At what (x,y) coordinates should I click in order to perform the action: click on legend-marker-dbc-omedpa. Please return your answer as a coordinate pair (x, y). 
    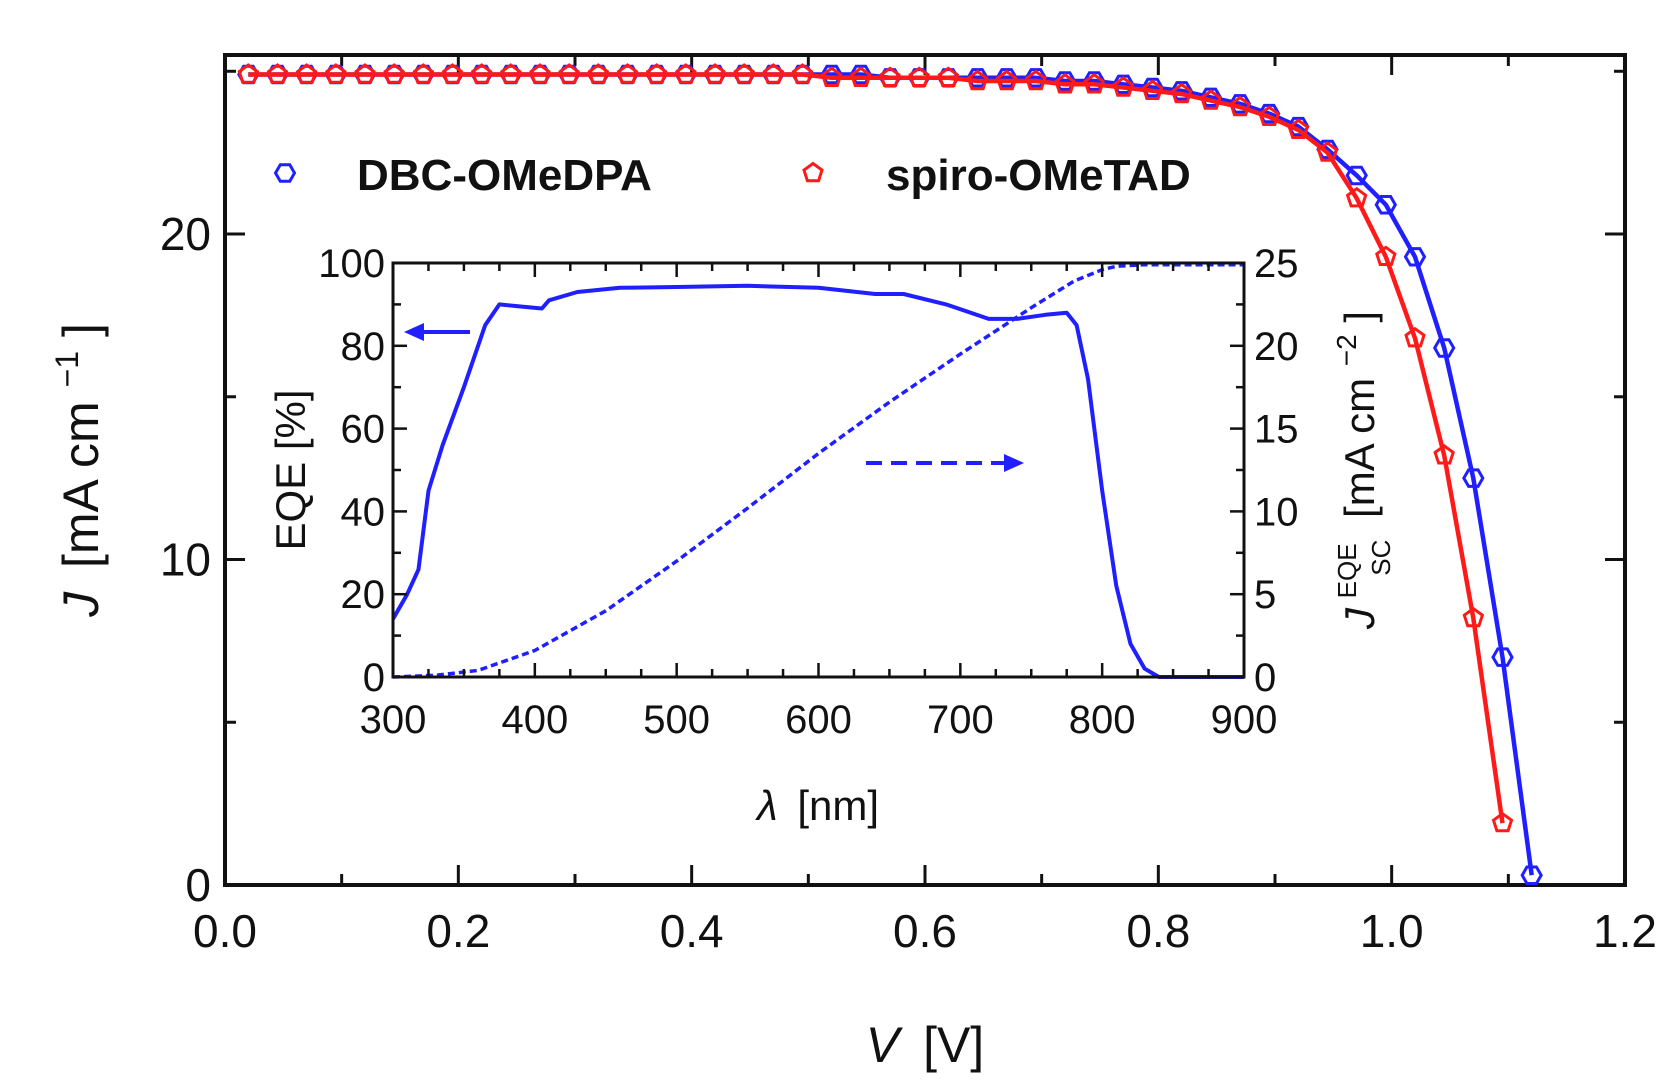
    Looking at the image, I should click on (285, 173).